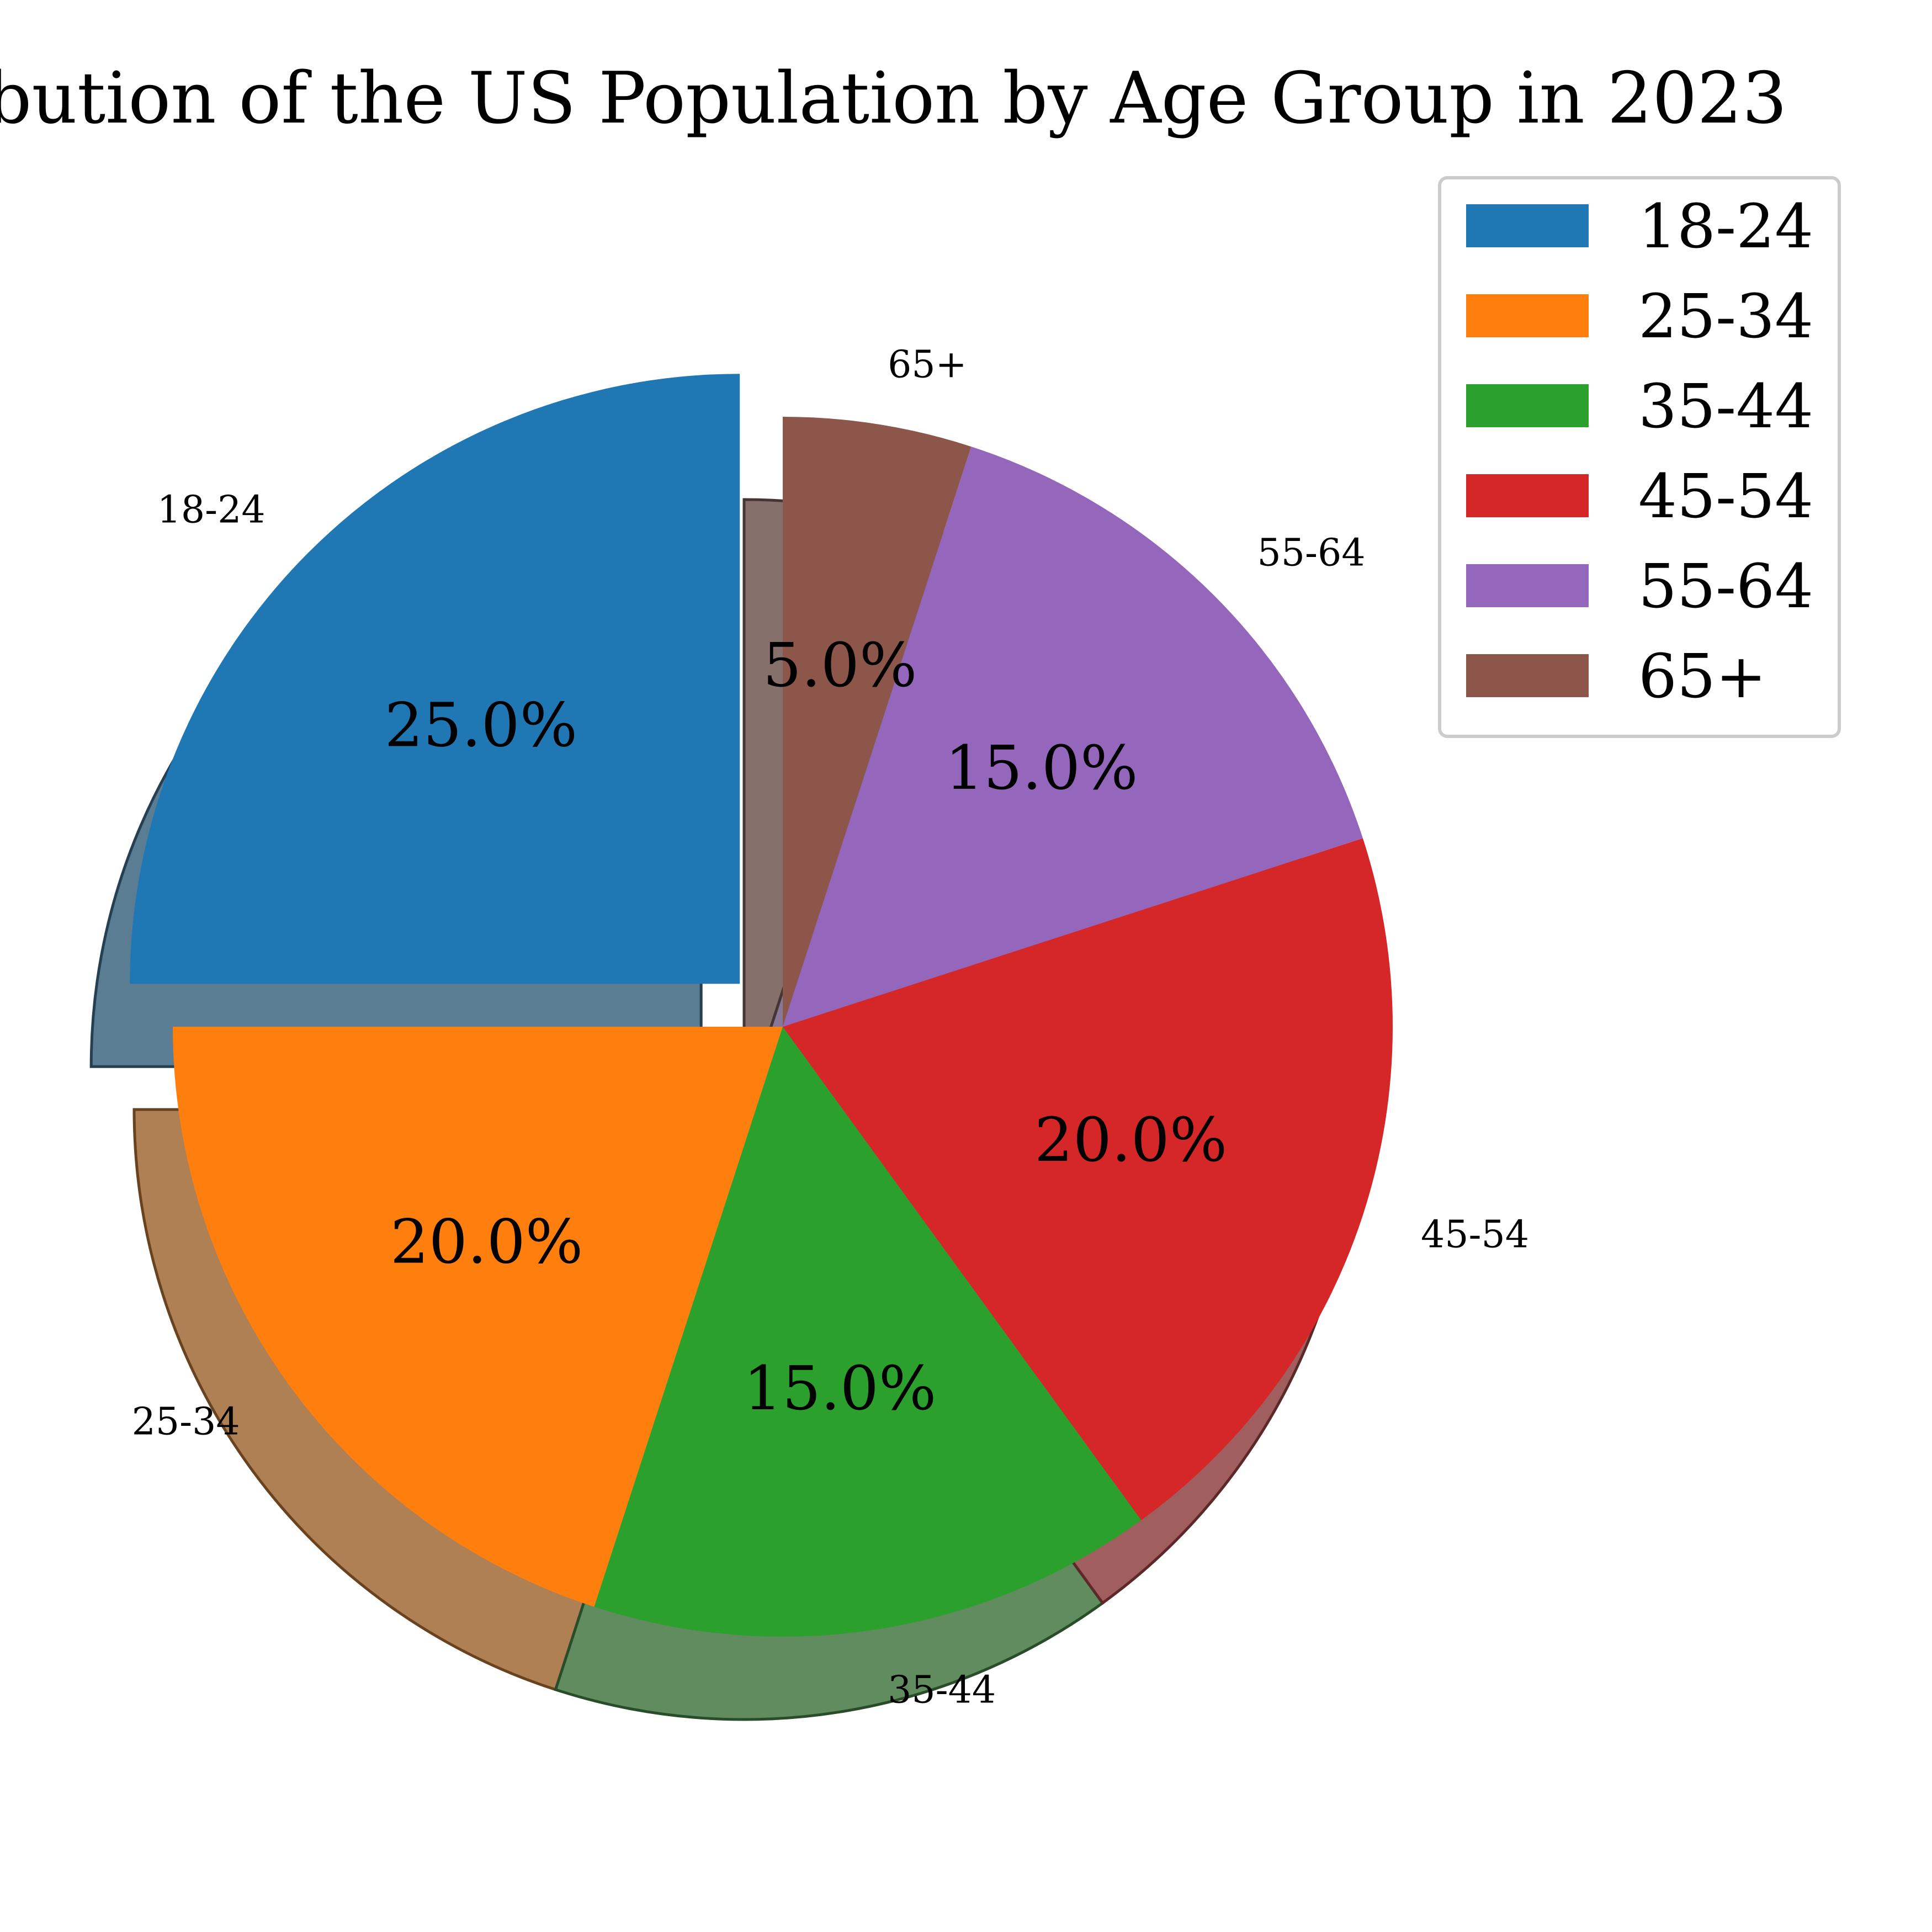  I want to click on slice-percent-18-24: 25.0%, so click(481, 725).